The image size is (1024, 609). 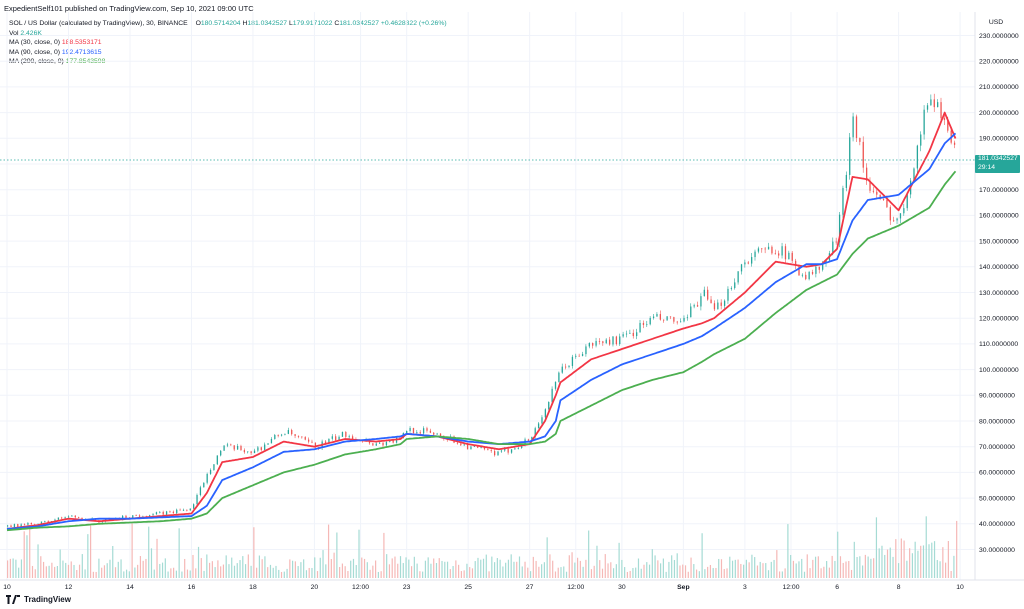 What do you see at coordinates (999, 190) in the screenshot?
I see `price-tick-label: 170.0000000` at bounding box center [999, 190].